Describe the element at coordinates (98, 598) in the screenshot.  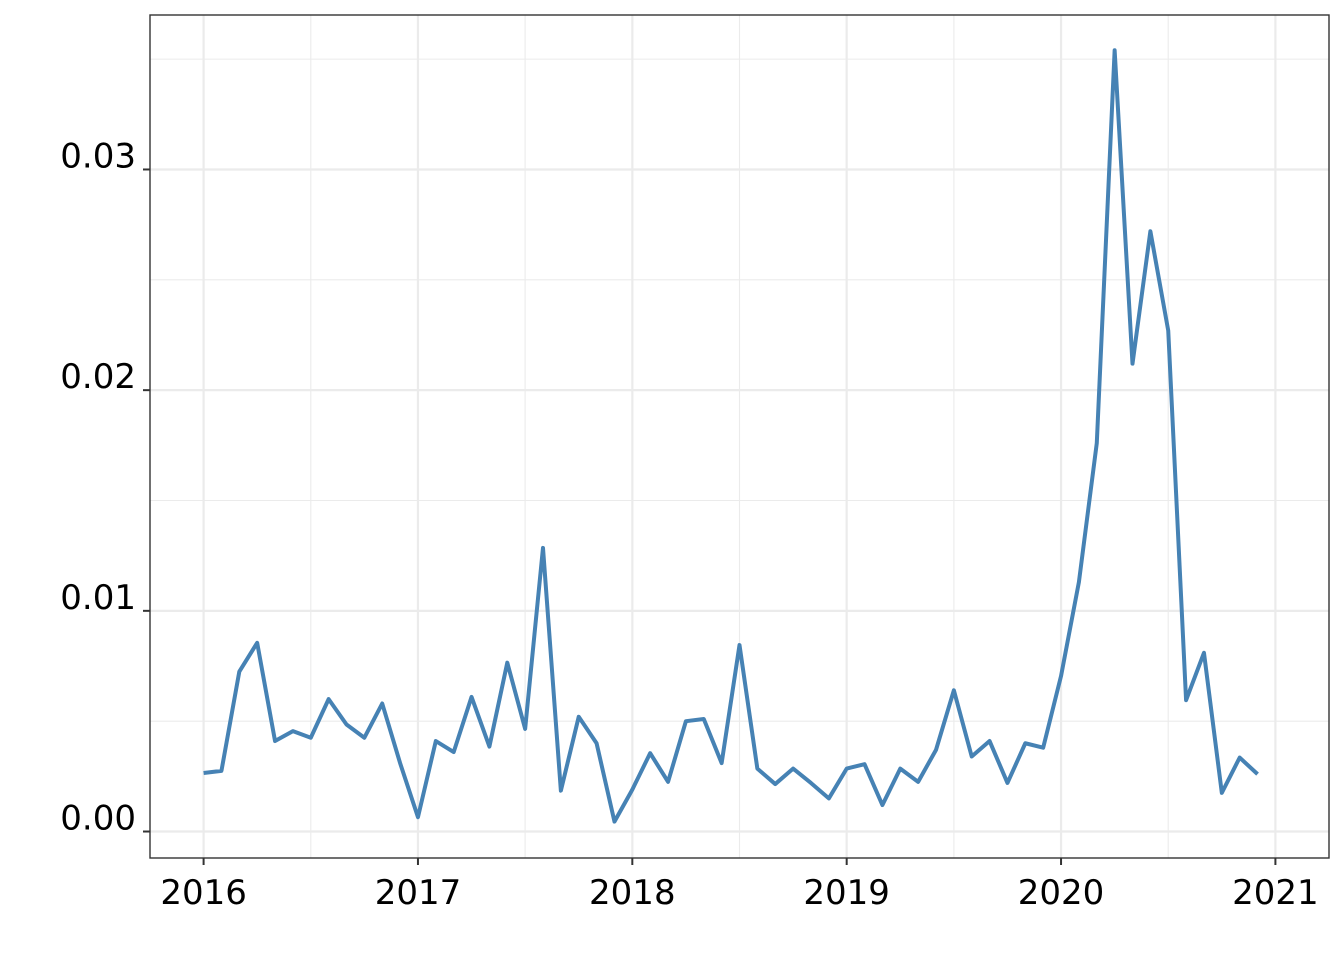
I see `y-tick-label: 0.01` at that location.